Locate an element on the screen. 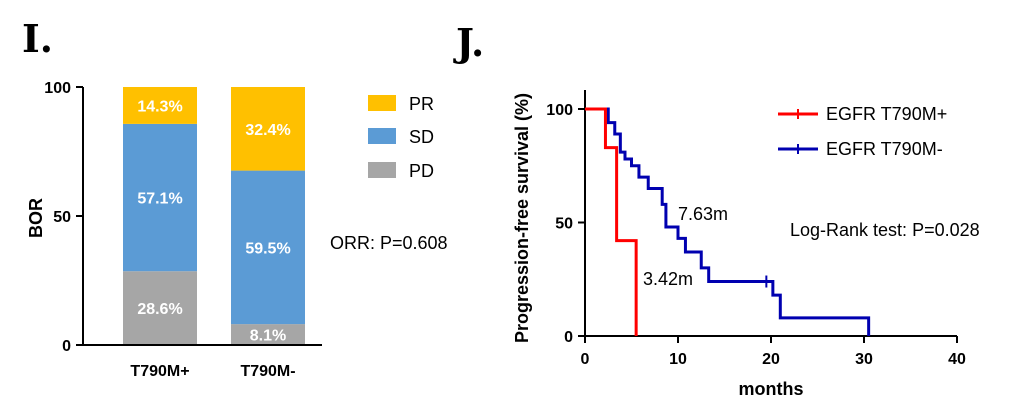  data-label: 8.1% is located at coordinates (268, 336).